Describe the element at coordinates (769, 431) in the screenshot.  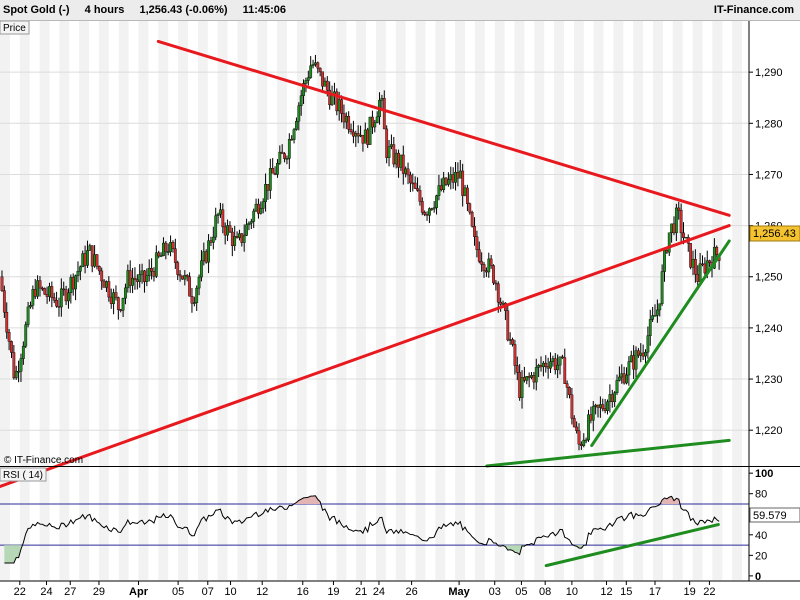
I see `price-tick-label: 1,220` at that location.